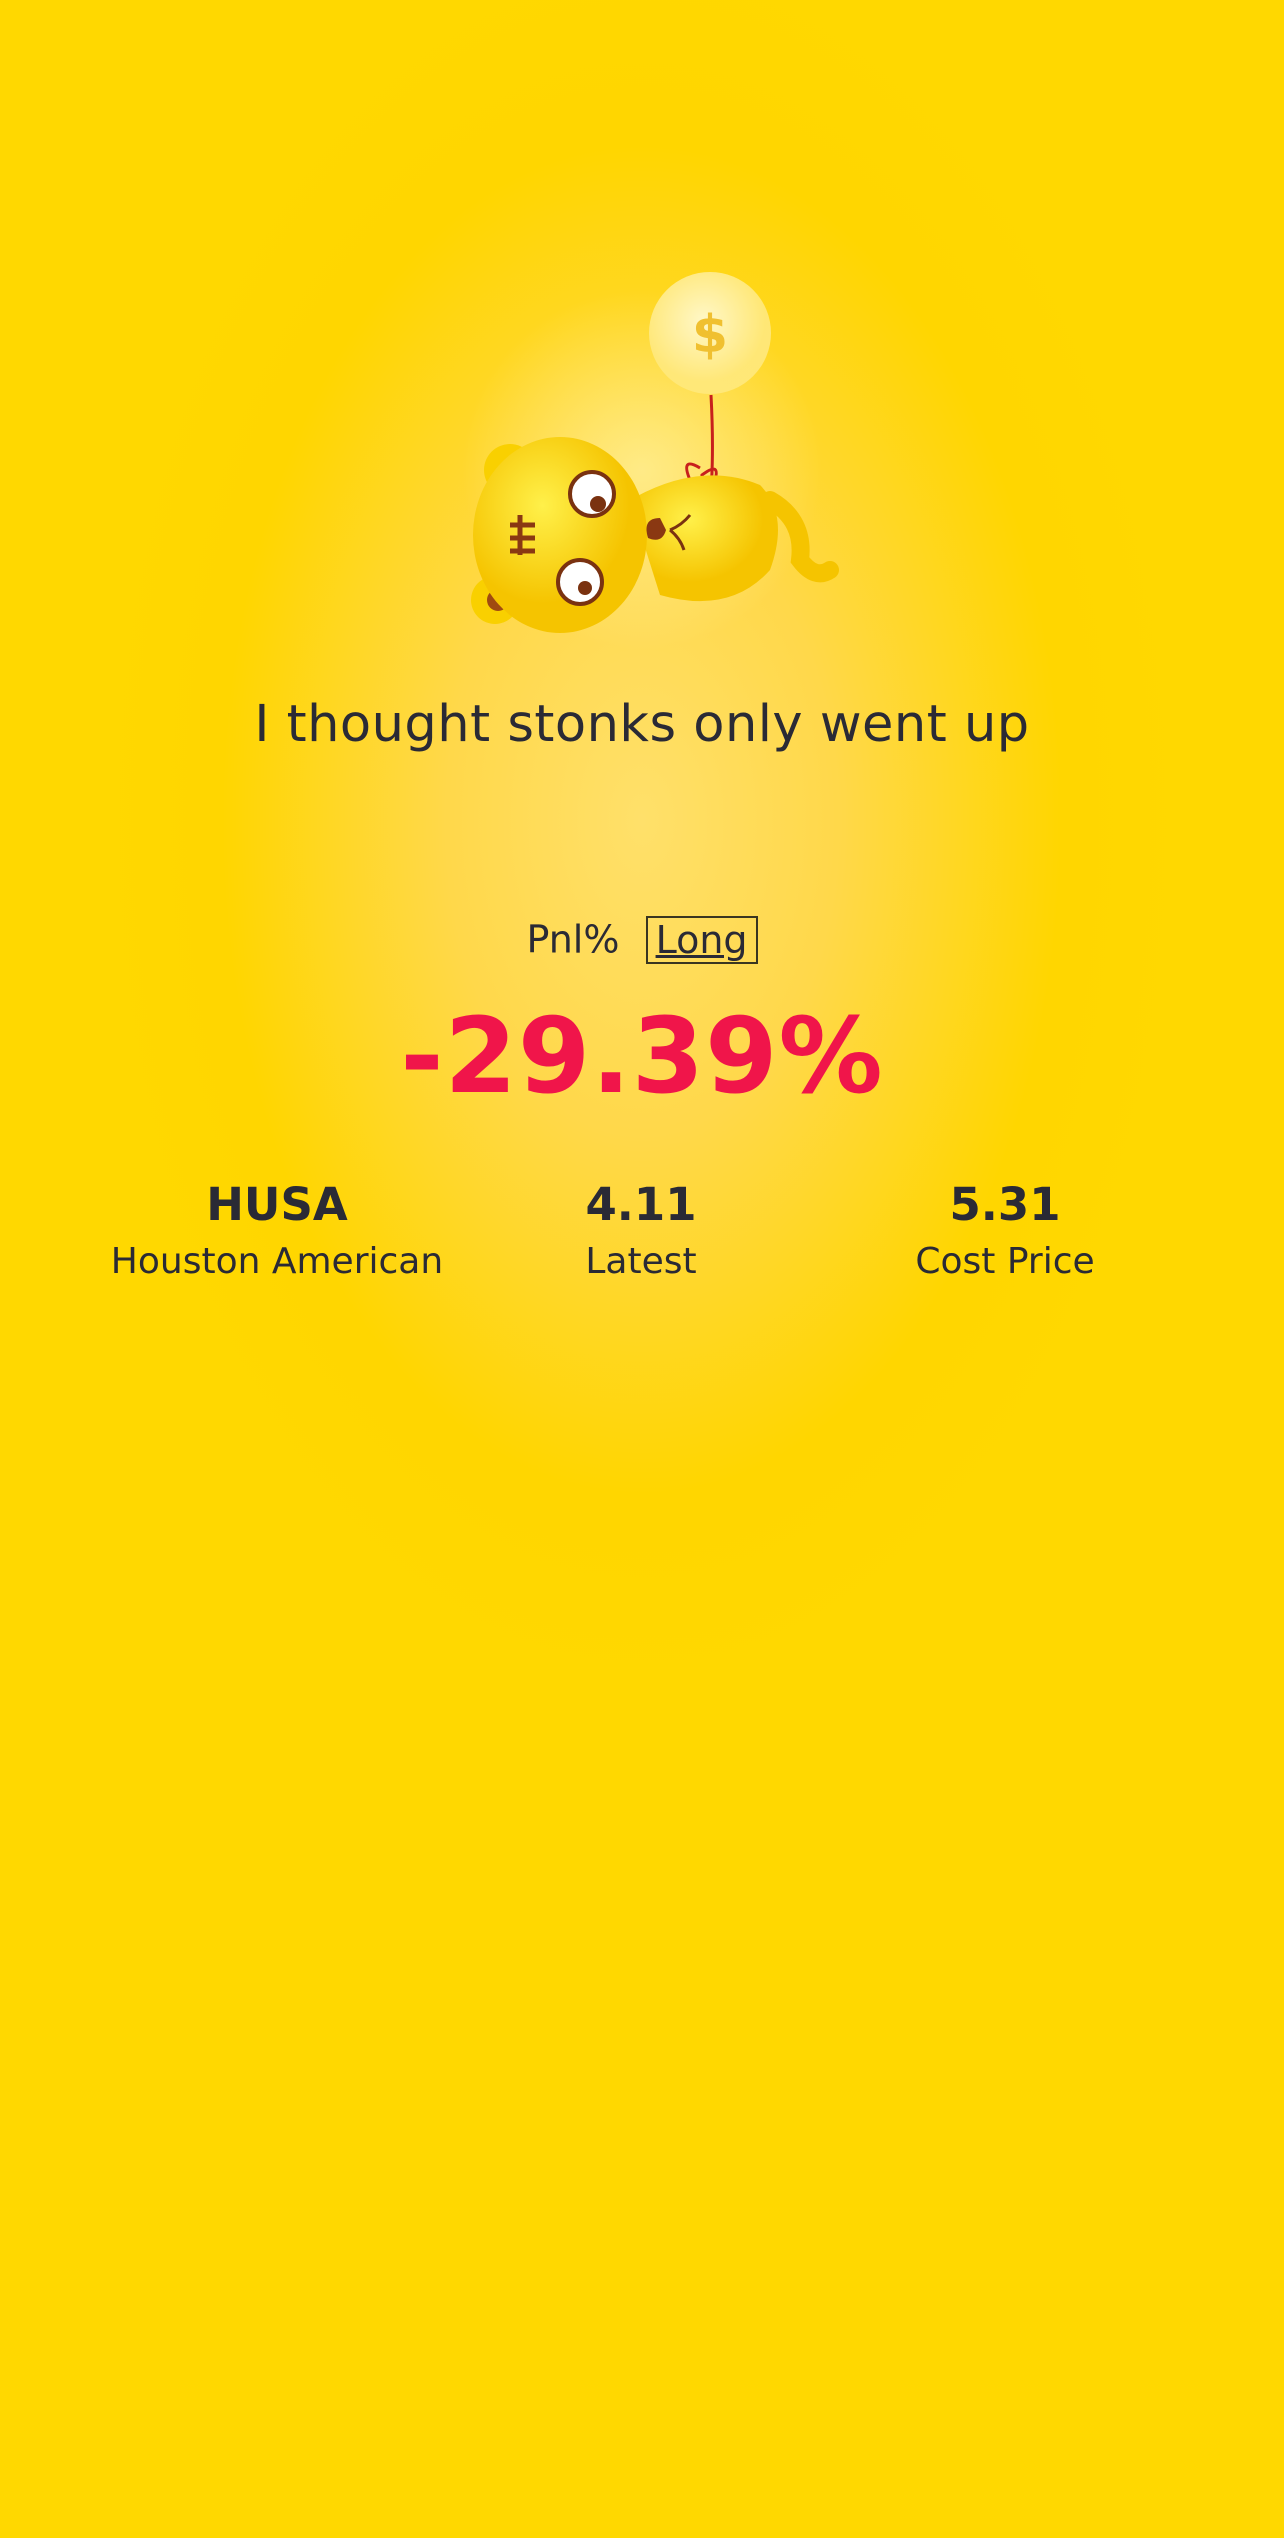 This screenshot has width=1284, height=2538. I want to click on stat-label: Cost Price, so click(1005, 1261).